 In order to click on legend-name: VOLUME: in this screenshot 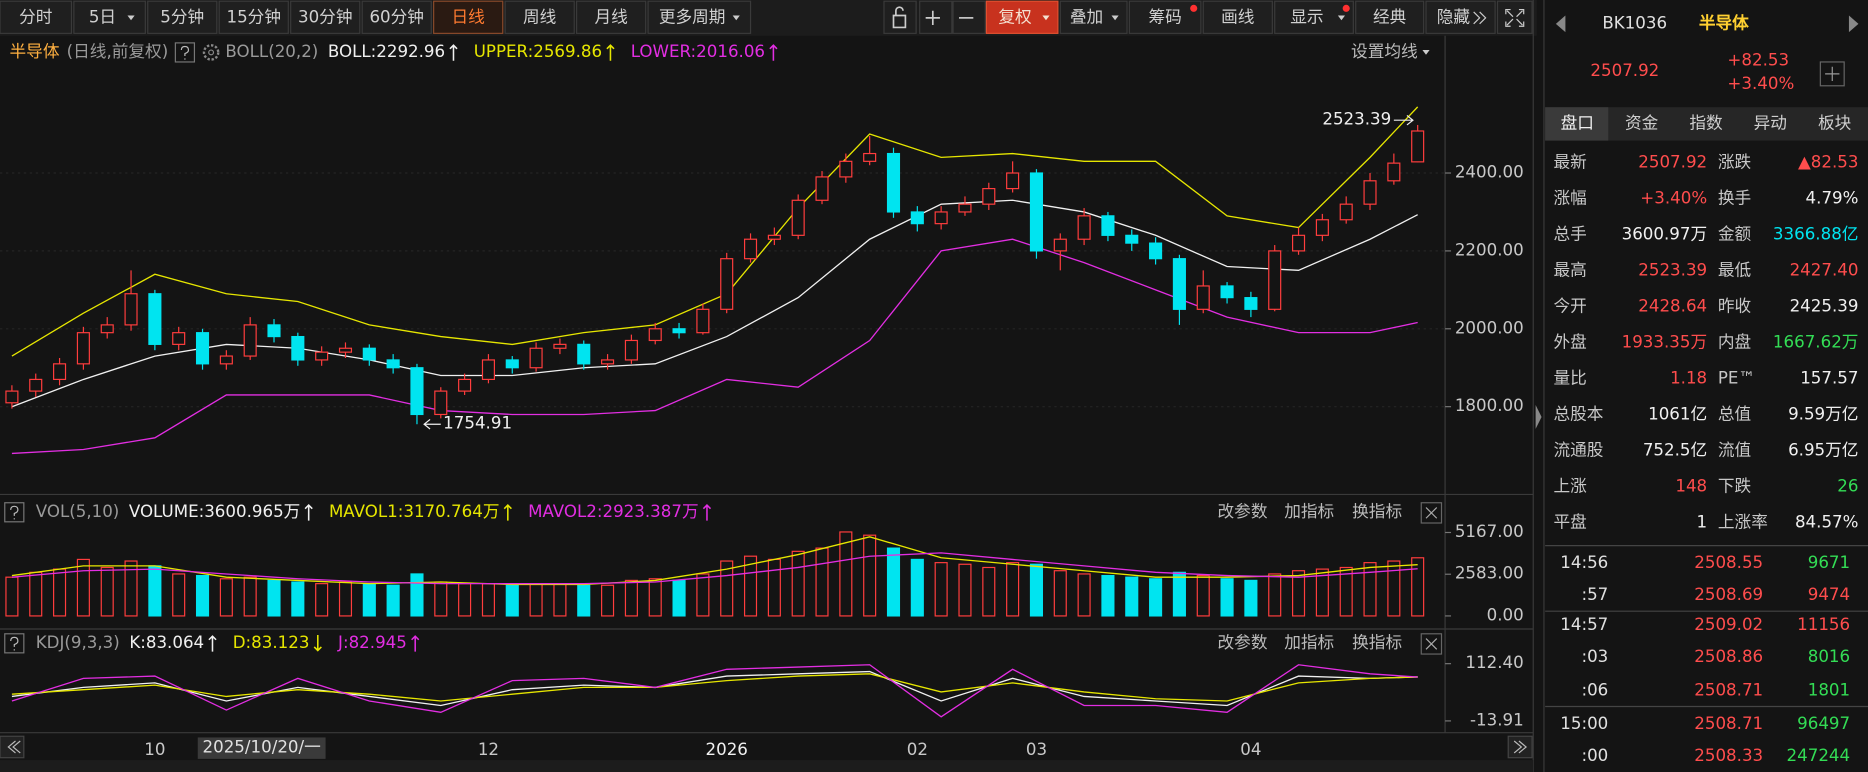, I will do `click(166, 511)`.